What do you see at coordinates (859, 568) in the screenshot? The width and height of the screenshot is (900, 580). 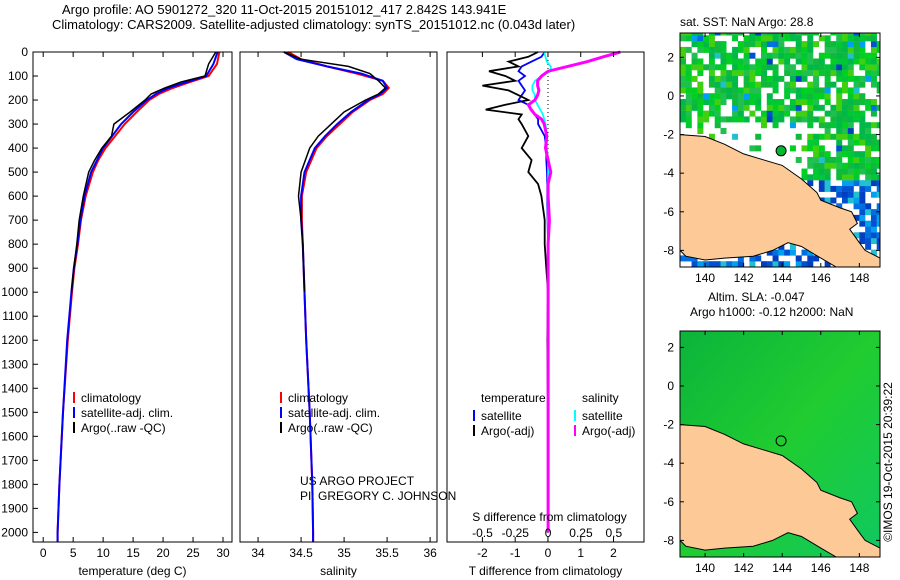 I see `lon-tick-label: 148` at bounding box center [859, 568].